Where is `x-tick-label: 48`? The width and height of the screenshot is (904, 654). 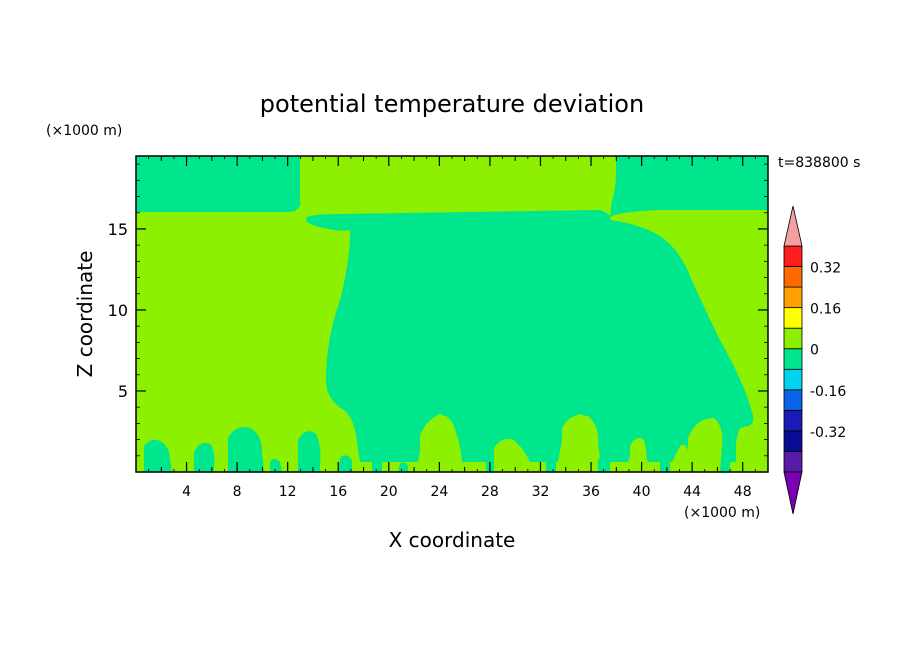 x-tick-label: 48 is located at coordinates (743, 492).